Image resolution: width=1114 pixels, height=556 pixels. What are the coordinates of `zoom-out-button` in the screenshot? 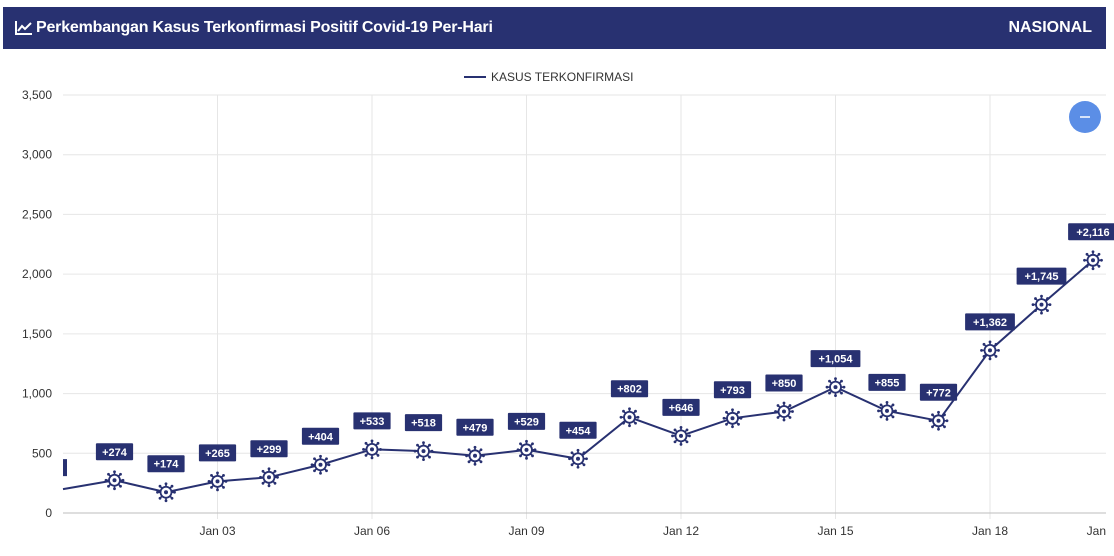 It's located at (1085, 117).